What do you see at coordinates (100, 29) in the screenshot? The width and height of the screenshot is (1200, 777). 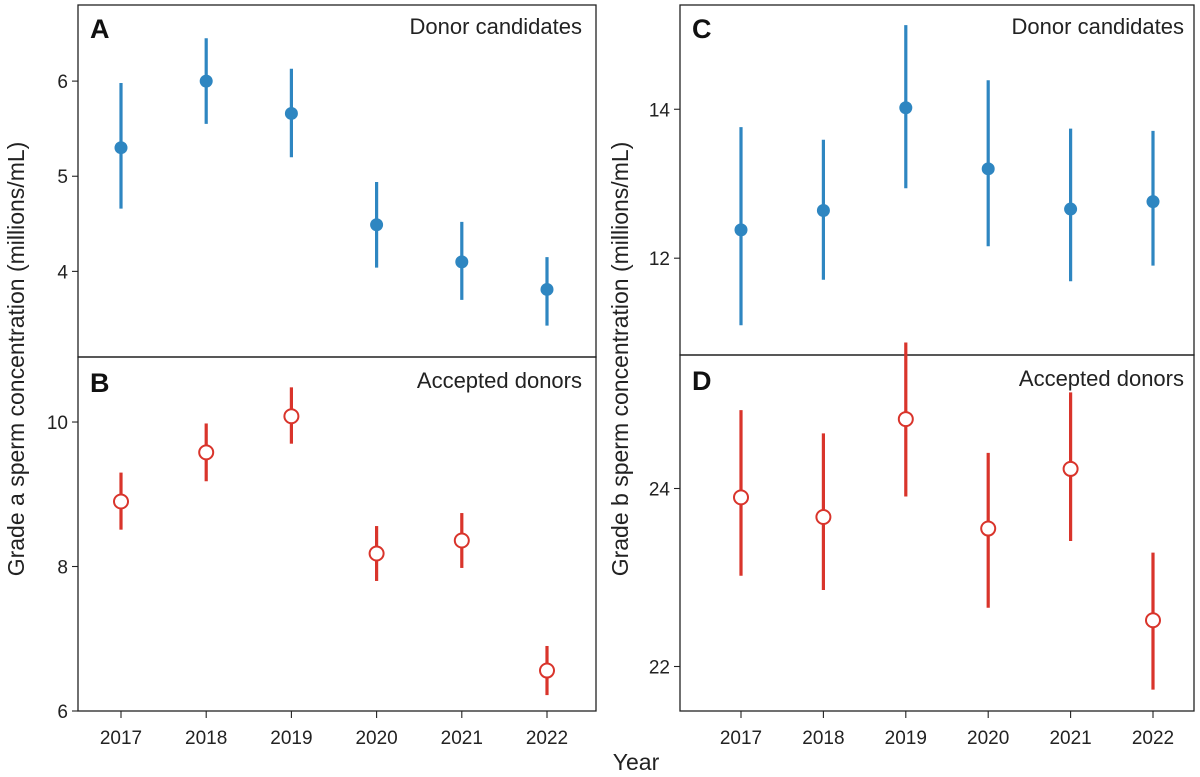 I see `panel-a-letter: A` at bounding box center [100, 29].